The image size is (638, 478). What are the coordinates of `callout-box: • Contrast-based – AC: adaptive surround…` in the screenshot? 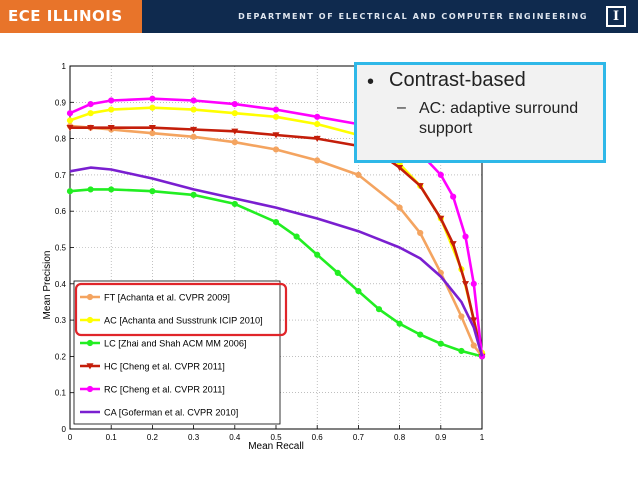 It's located at (480, 112).